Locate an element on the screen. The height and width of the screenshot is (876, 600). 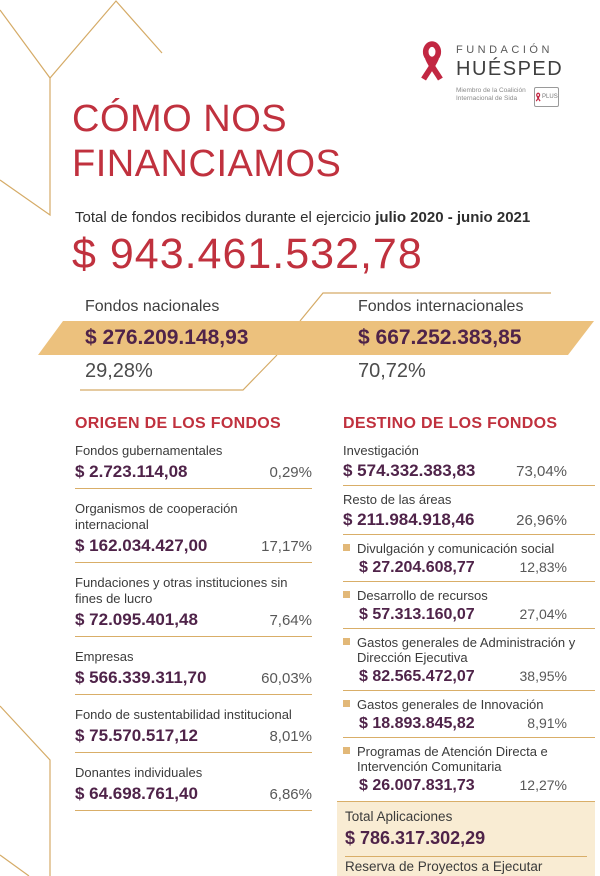
origin-item-values: $ 64.698.761,40 6,86% is located at coordinates (193, 797).